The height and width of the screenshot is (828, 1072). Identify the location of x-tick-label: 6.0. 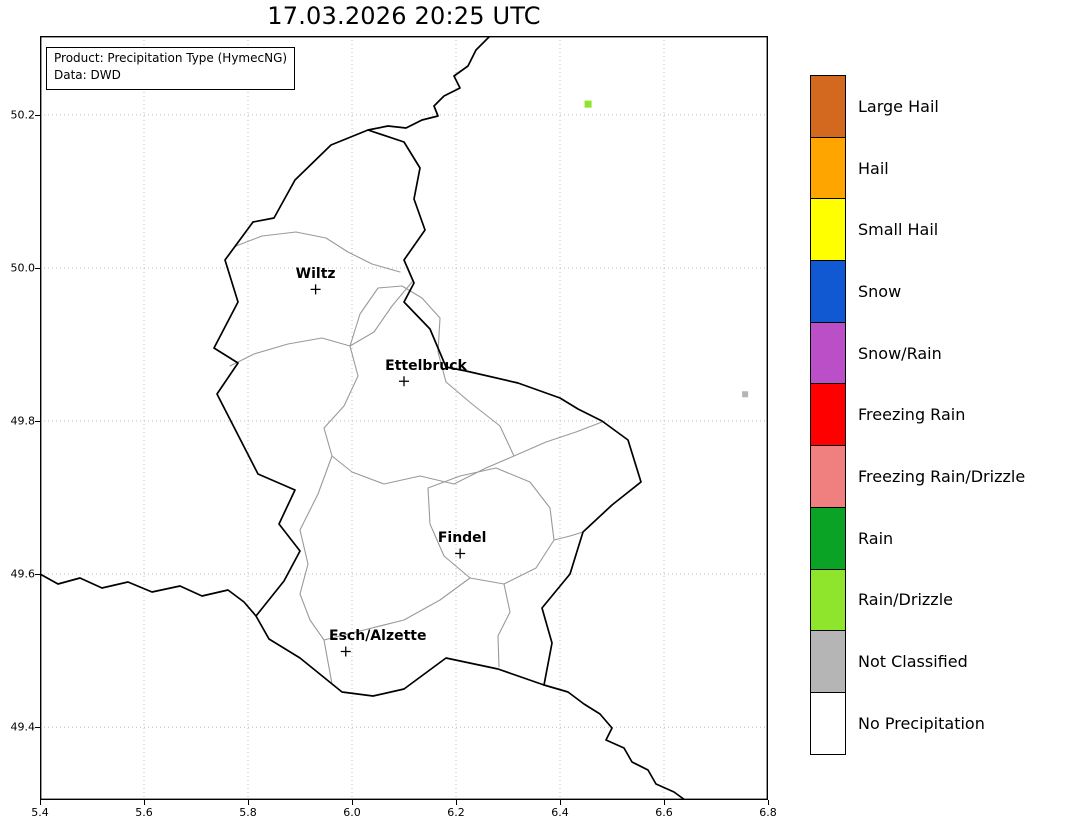
(352, 812).